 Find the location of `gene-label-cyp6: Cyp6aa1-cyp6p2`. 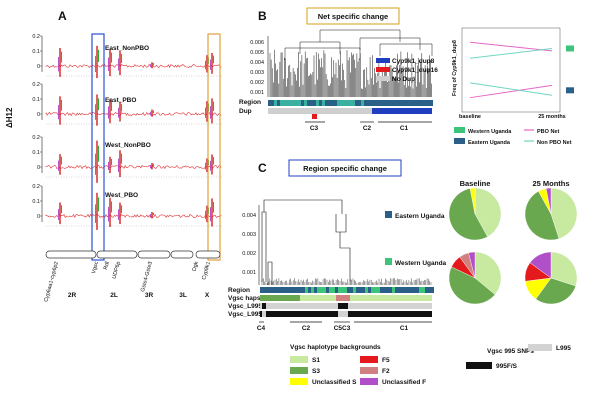

gene-label-cyp6: Cyp6aa1-cyp6p2 is located at coordinates (51, 282).